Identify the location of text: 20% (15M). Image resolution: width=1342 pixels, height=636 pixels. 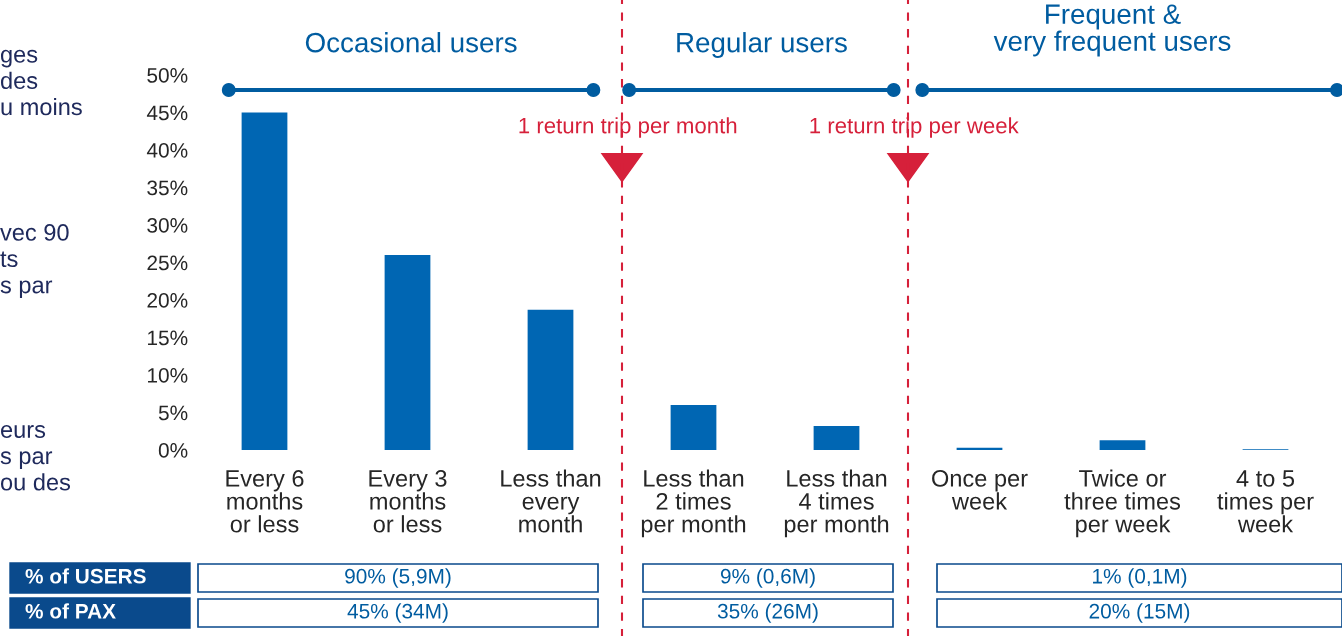
(1139, 613).